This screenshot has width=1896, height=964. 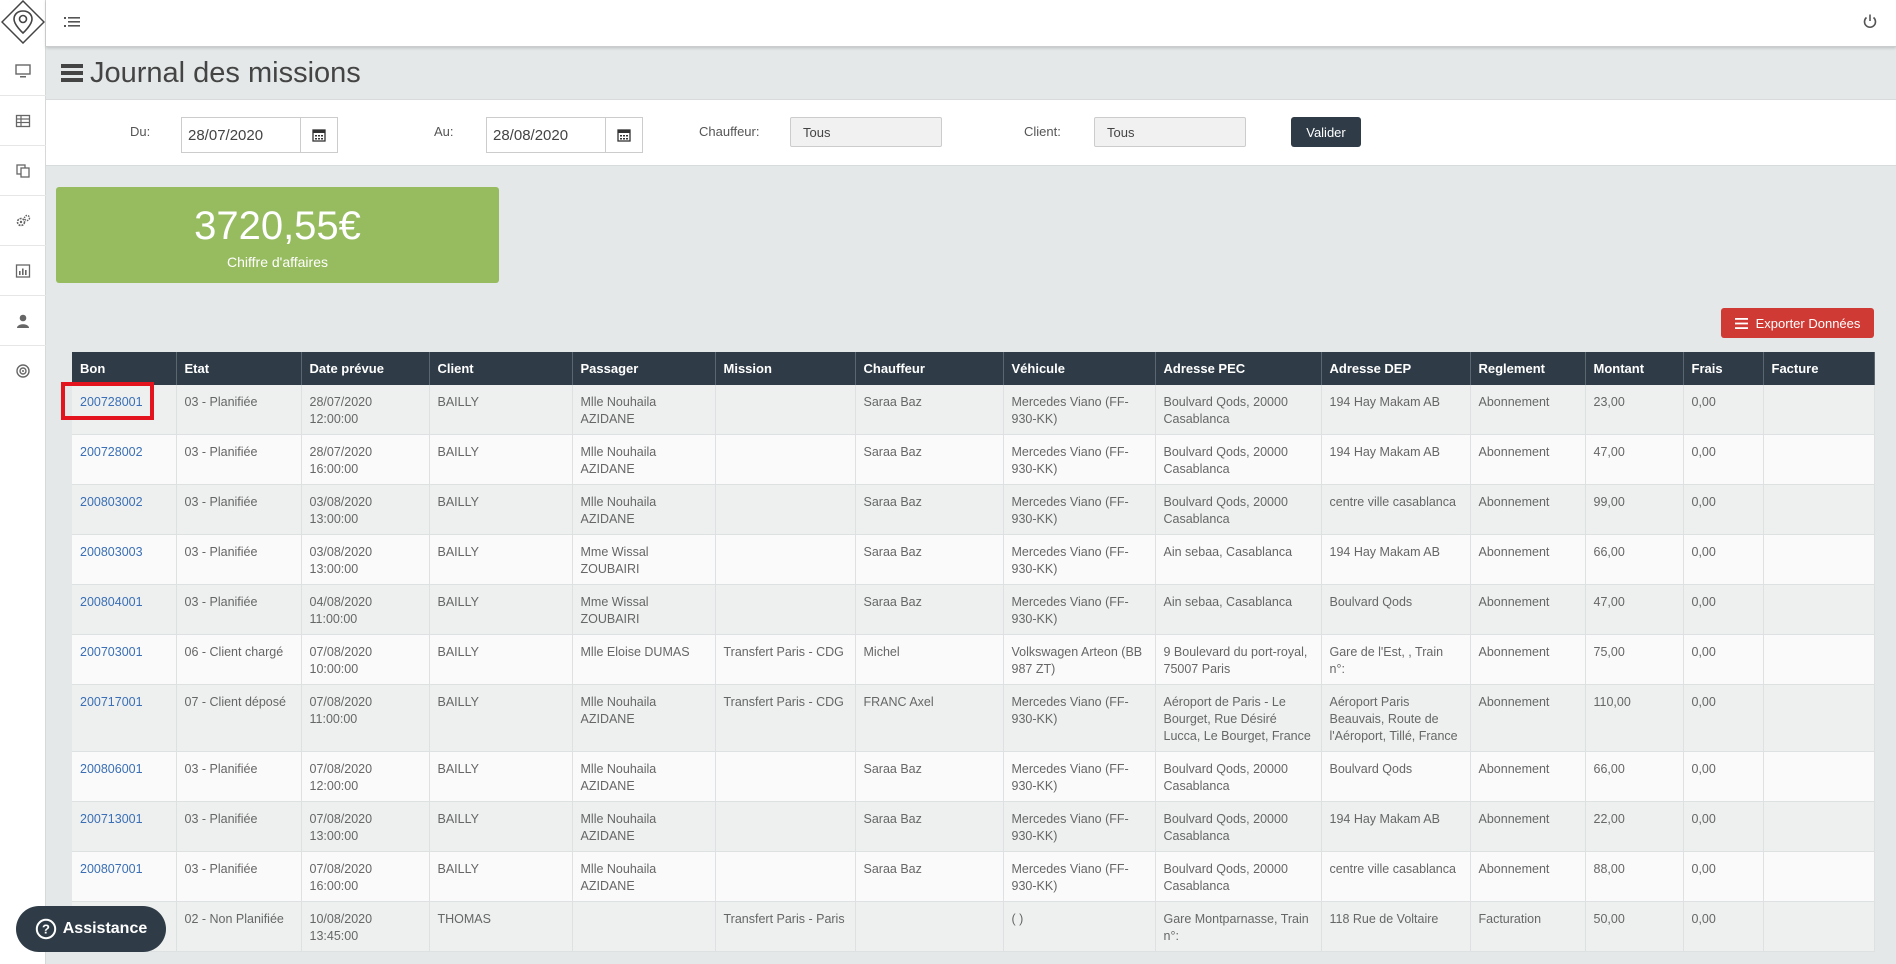 What do you see at coordinates (624, 135) in the screenshot?
I see `au-calendar-button` at bounding box center [624, 135].